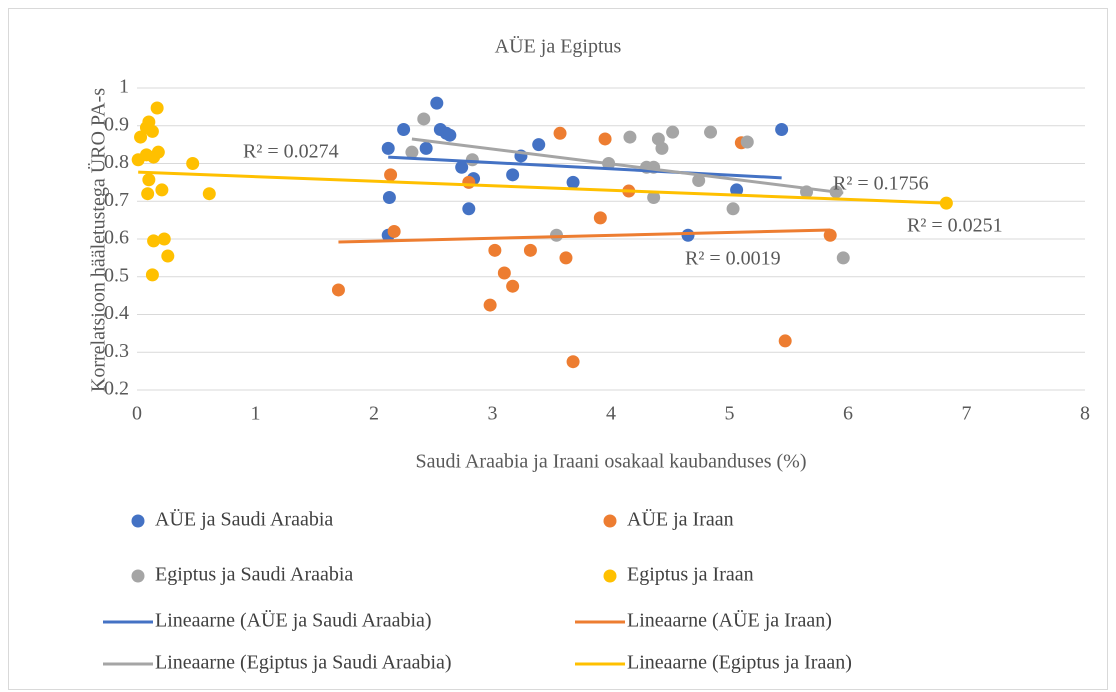 The width and height of the screenshot is (1116, 692). What do you see at coordinates (116, 200) in the screenshot?
I see `y-tick-label: 0.7` at bounding box center [116, 200].